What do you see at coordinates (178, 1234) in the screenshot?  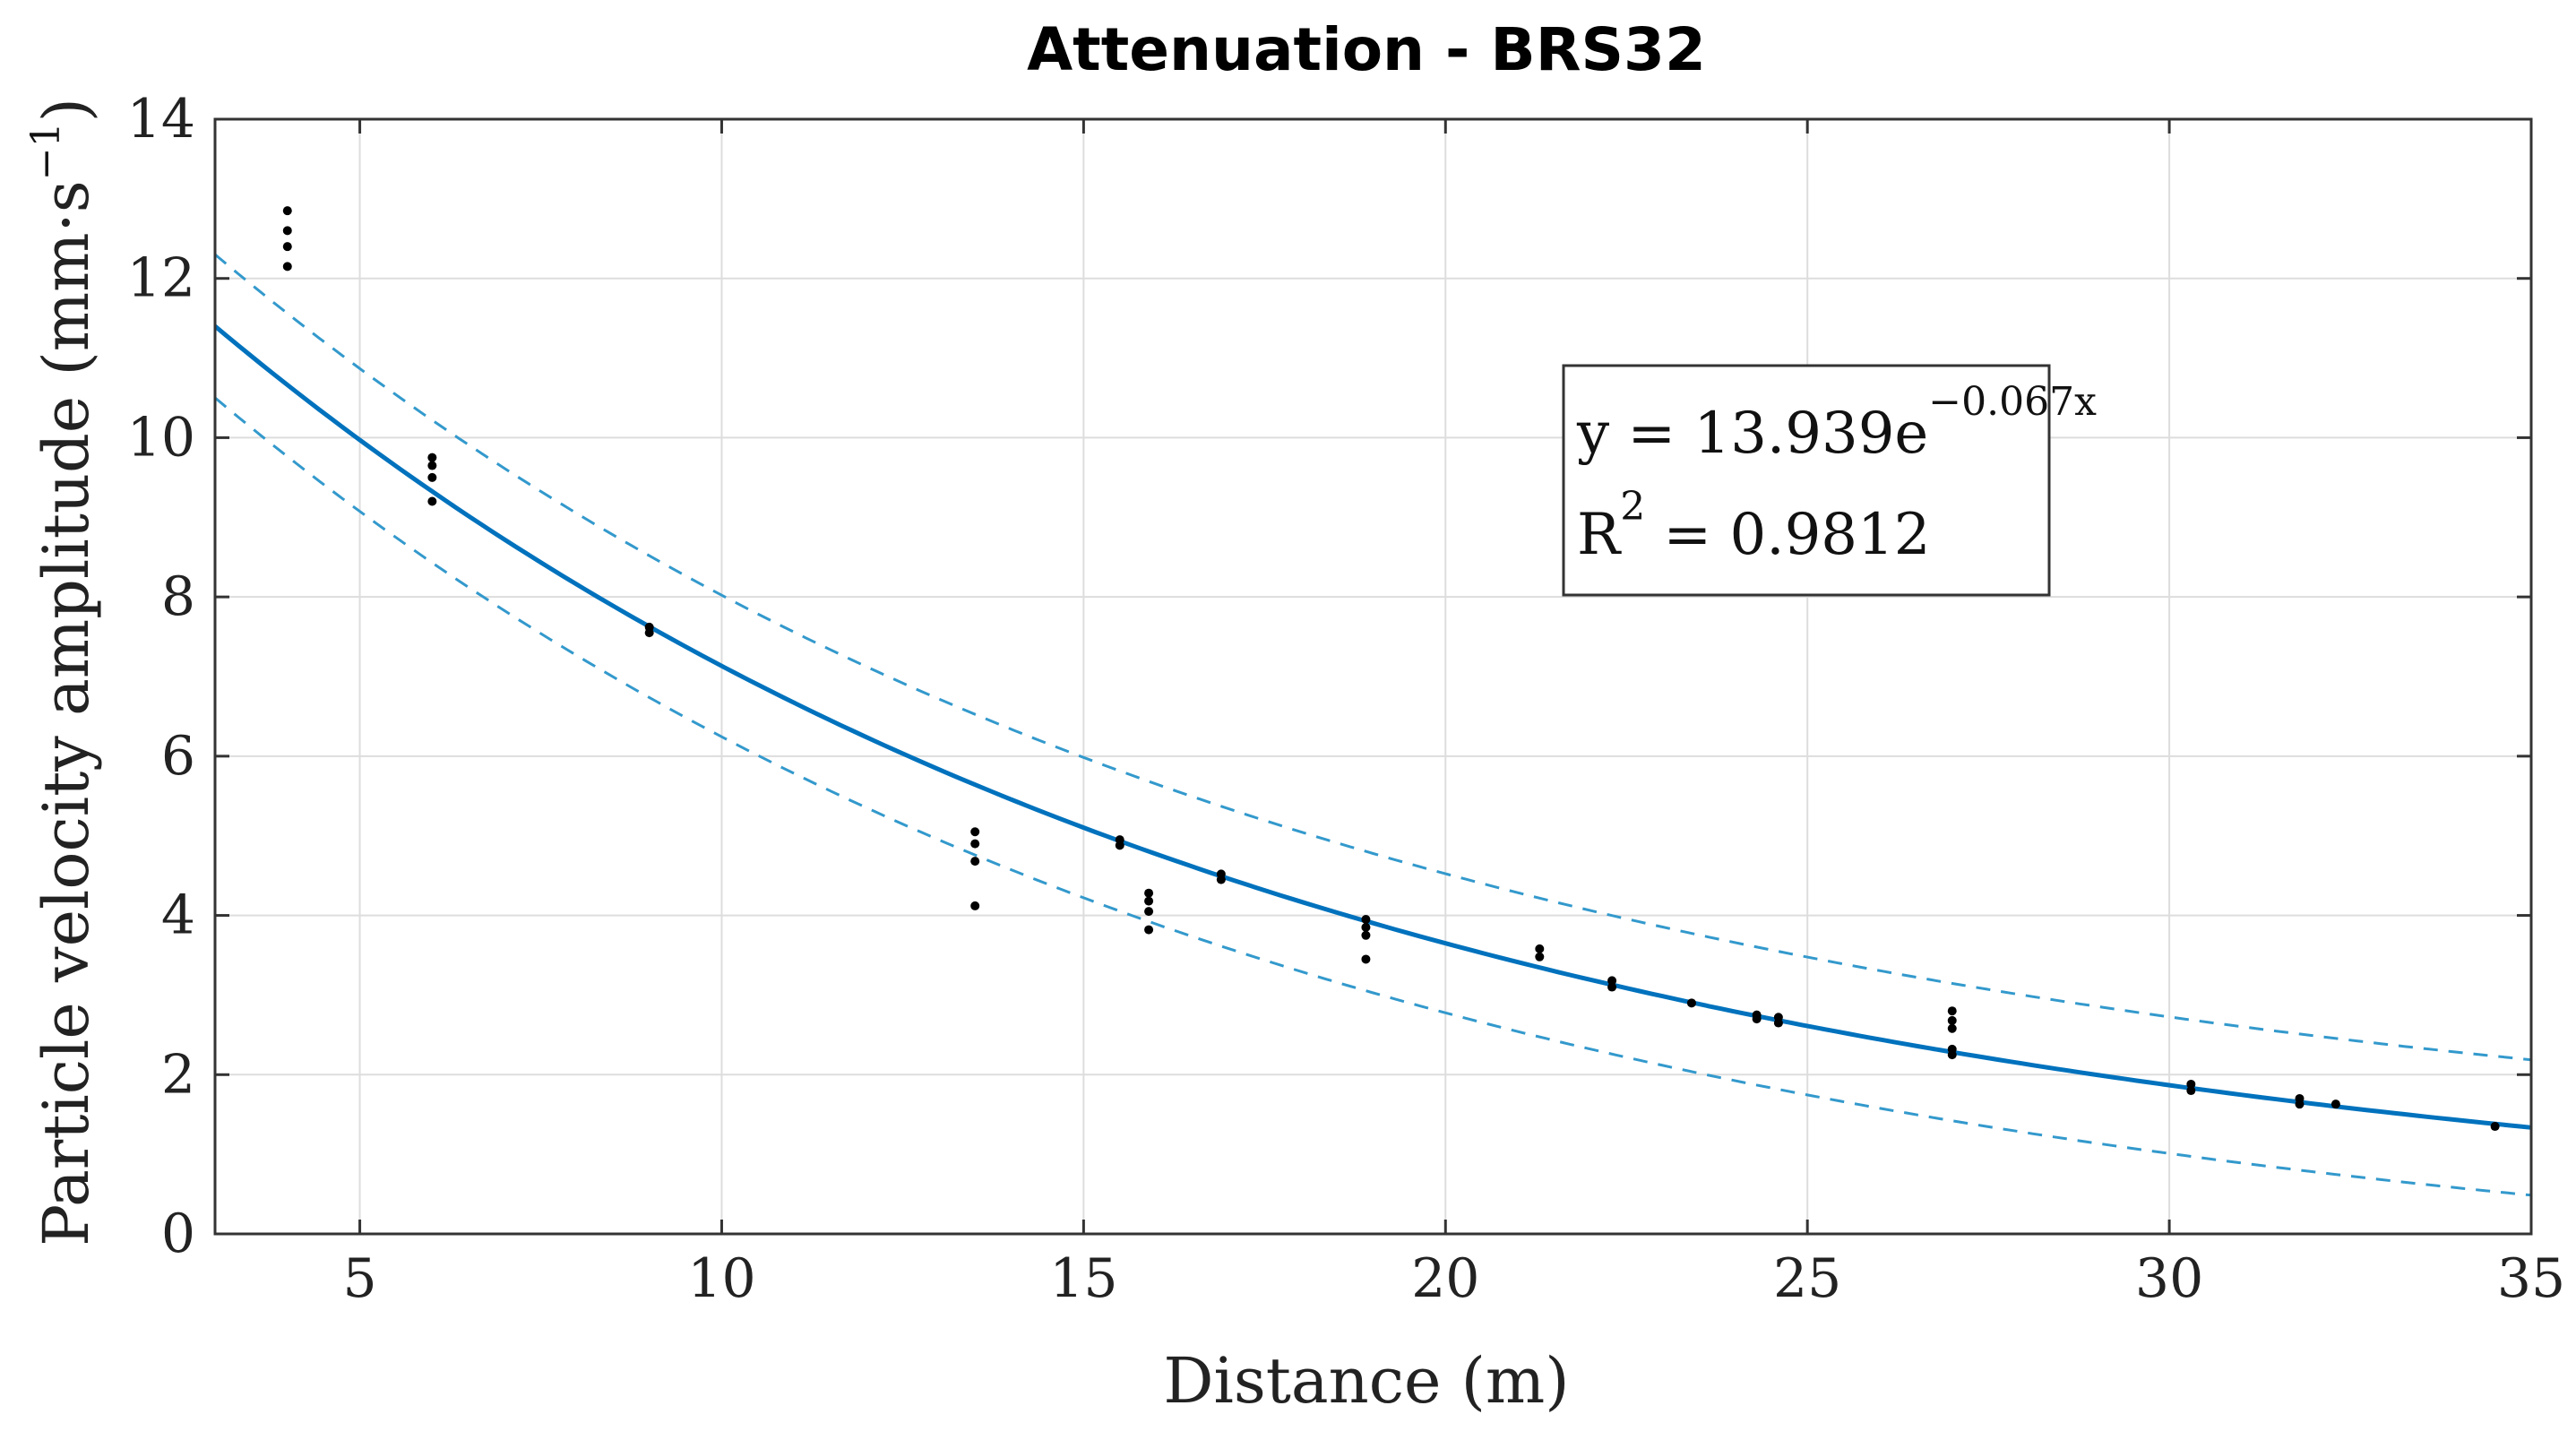 I see `y-tick-label: 0` at bounding box center [178, 1234].